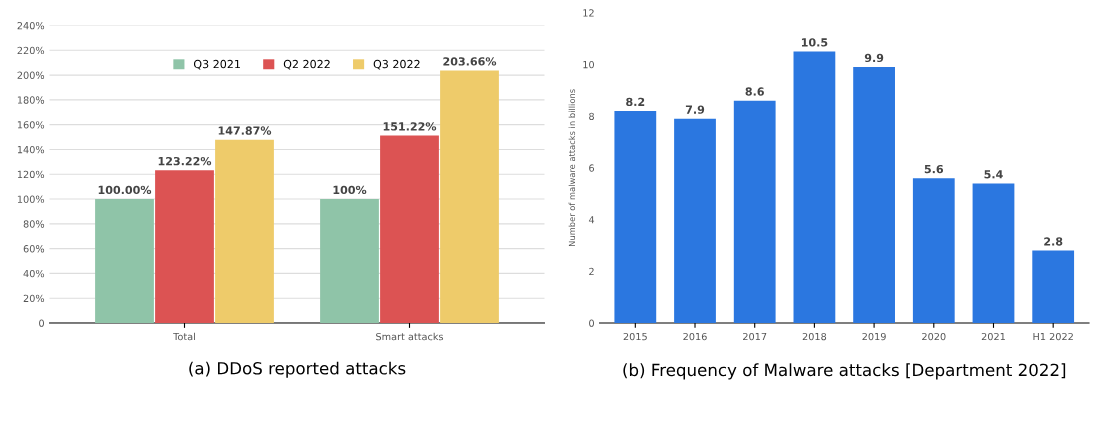  Describe the element at coordinates (184, 336) in the screenshot. I see `x-tick-label: Total` at that location.